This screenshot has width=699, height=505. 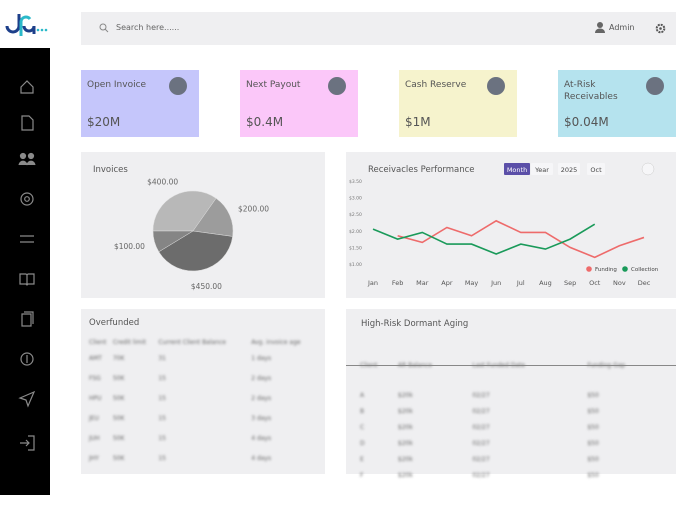 What do you see at coordinates (162, 358) in the screenshot?
I see `table-cell: 31` at bounding box center [162, 358].